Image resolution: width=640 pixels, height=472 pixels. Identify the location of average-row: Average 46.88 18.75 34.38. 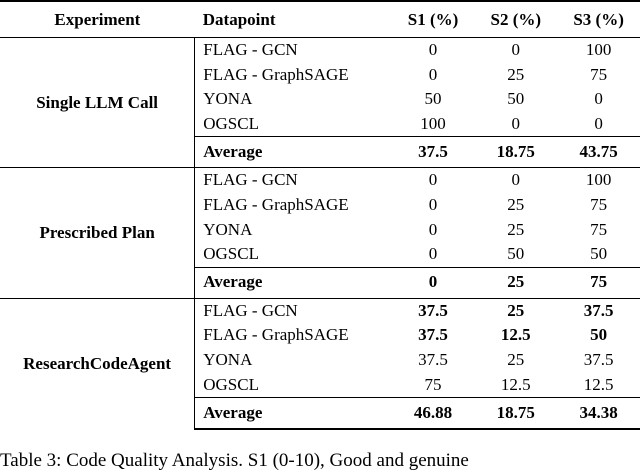
(320, 414).